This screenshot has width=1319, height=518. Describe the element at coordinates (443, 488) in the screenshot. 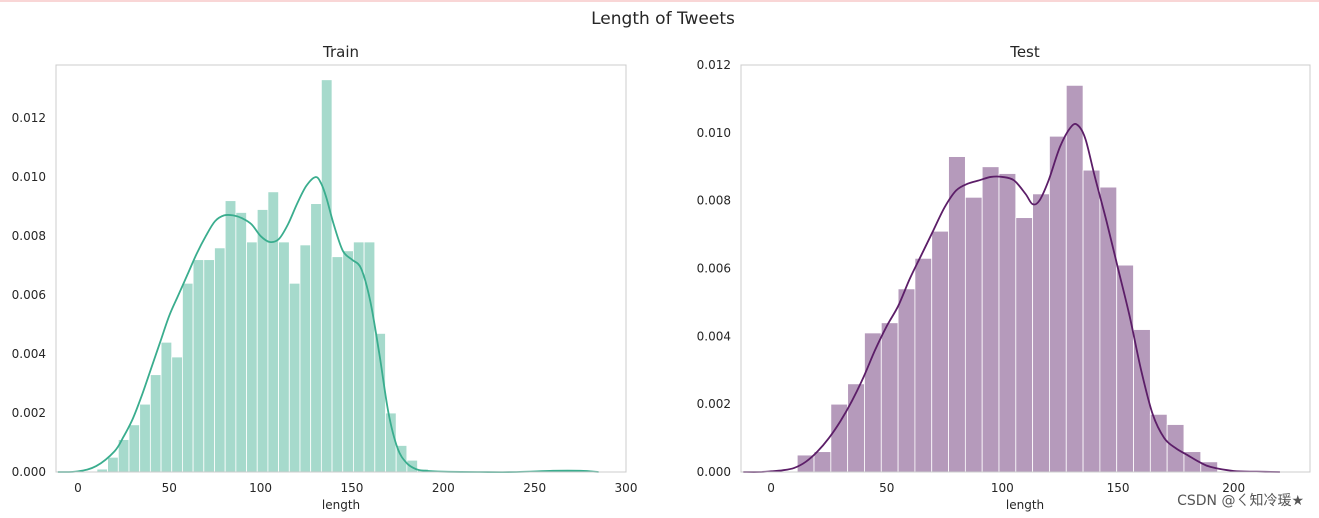

I see `train-x-tick-label: 200` at that location.